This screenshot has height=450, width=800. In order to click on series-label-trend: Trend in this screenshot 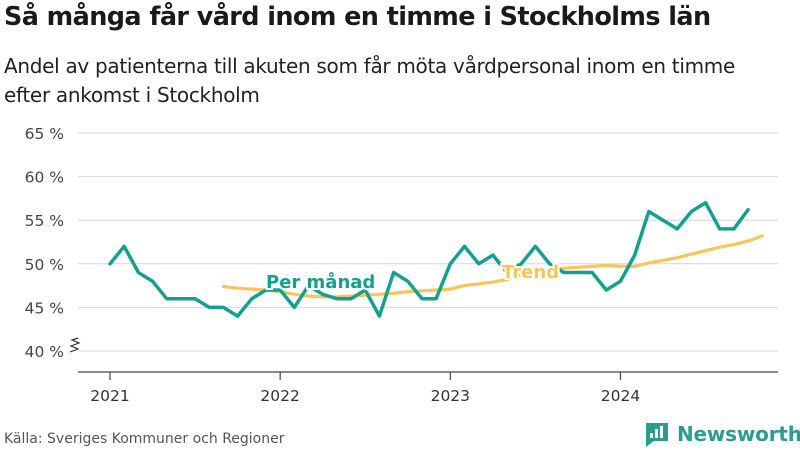, I will do `click(530, 272)`.